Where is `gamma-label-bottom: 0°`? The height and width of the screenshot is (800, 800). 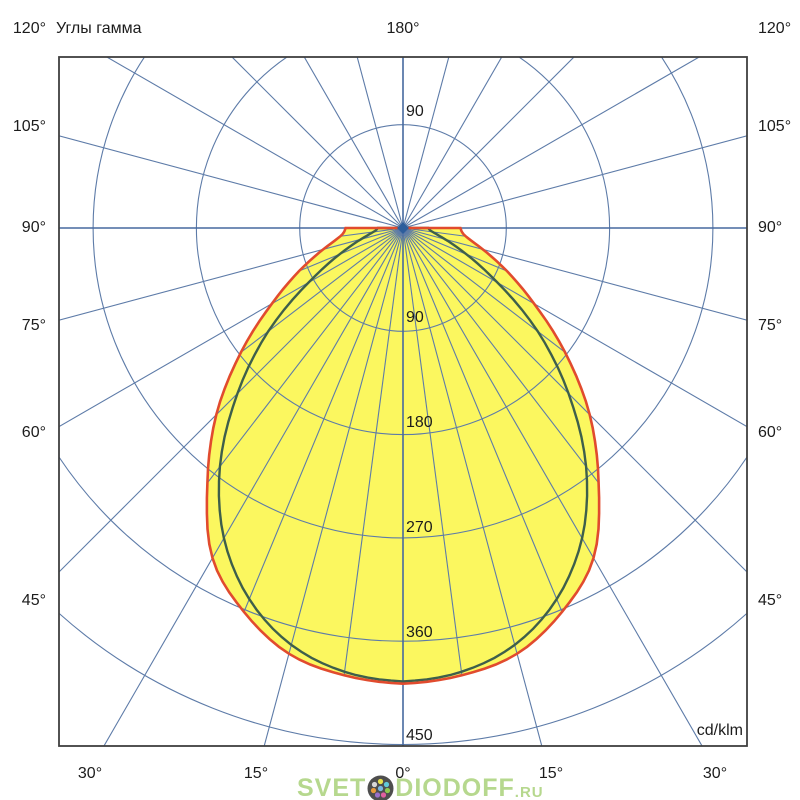
gamma-label-bottom: 0° is located at coordinates (403, 773).